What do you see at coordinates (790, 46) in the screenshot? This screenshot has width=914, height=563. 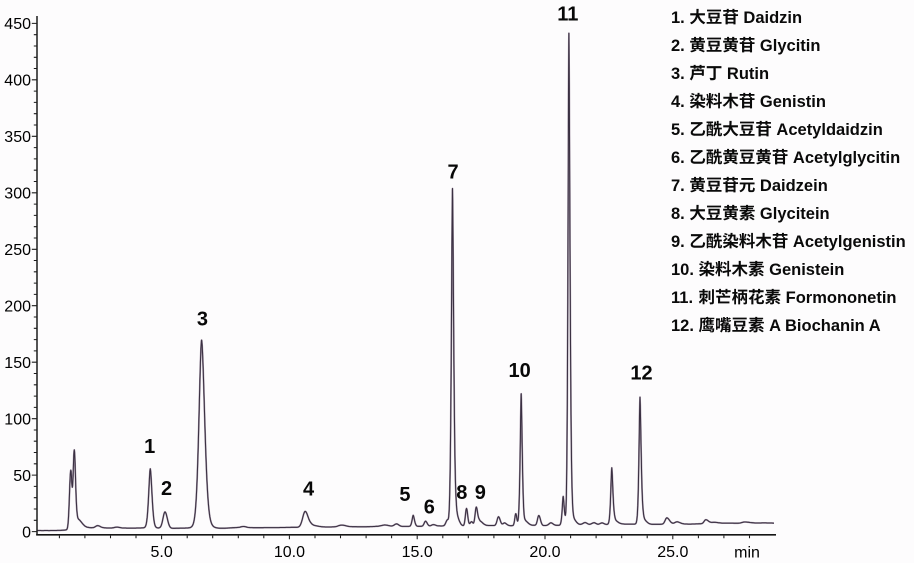 I see `svg-text: Glycitin` at bounding box center [790, 46].